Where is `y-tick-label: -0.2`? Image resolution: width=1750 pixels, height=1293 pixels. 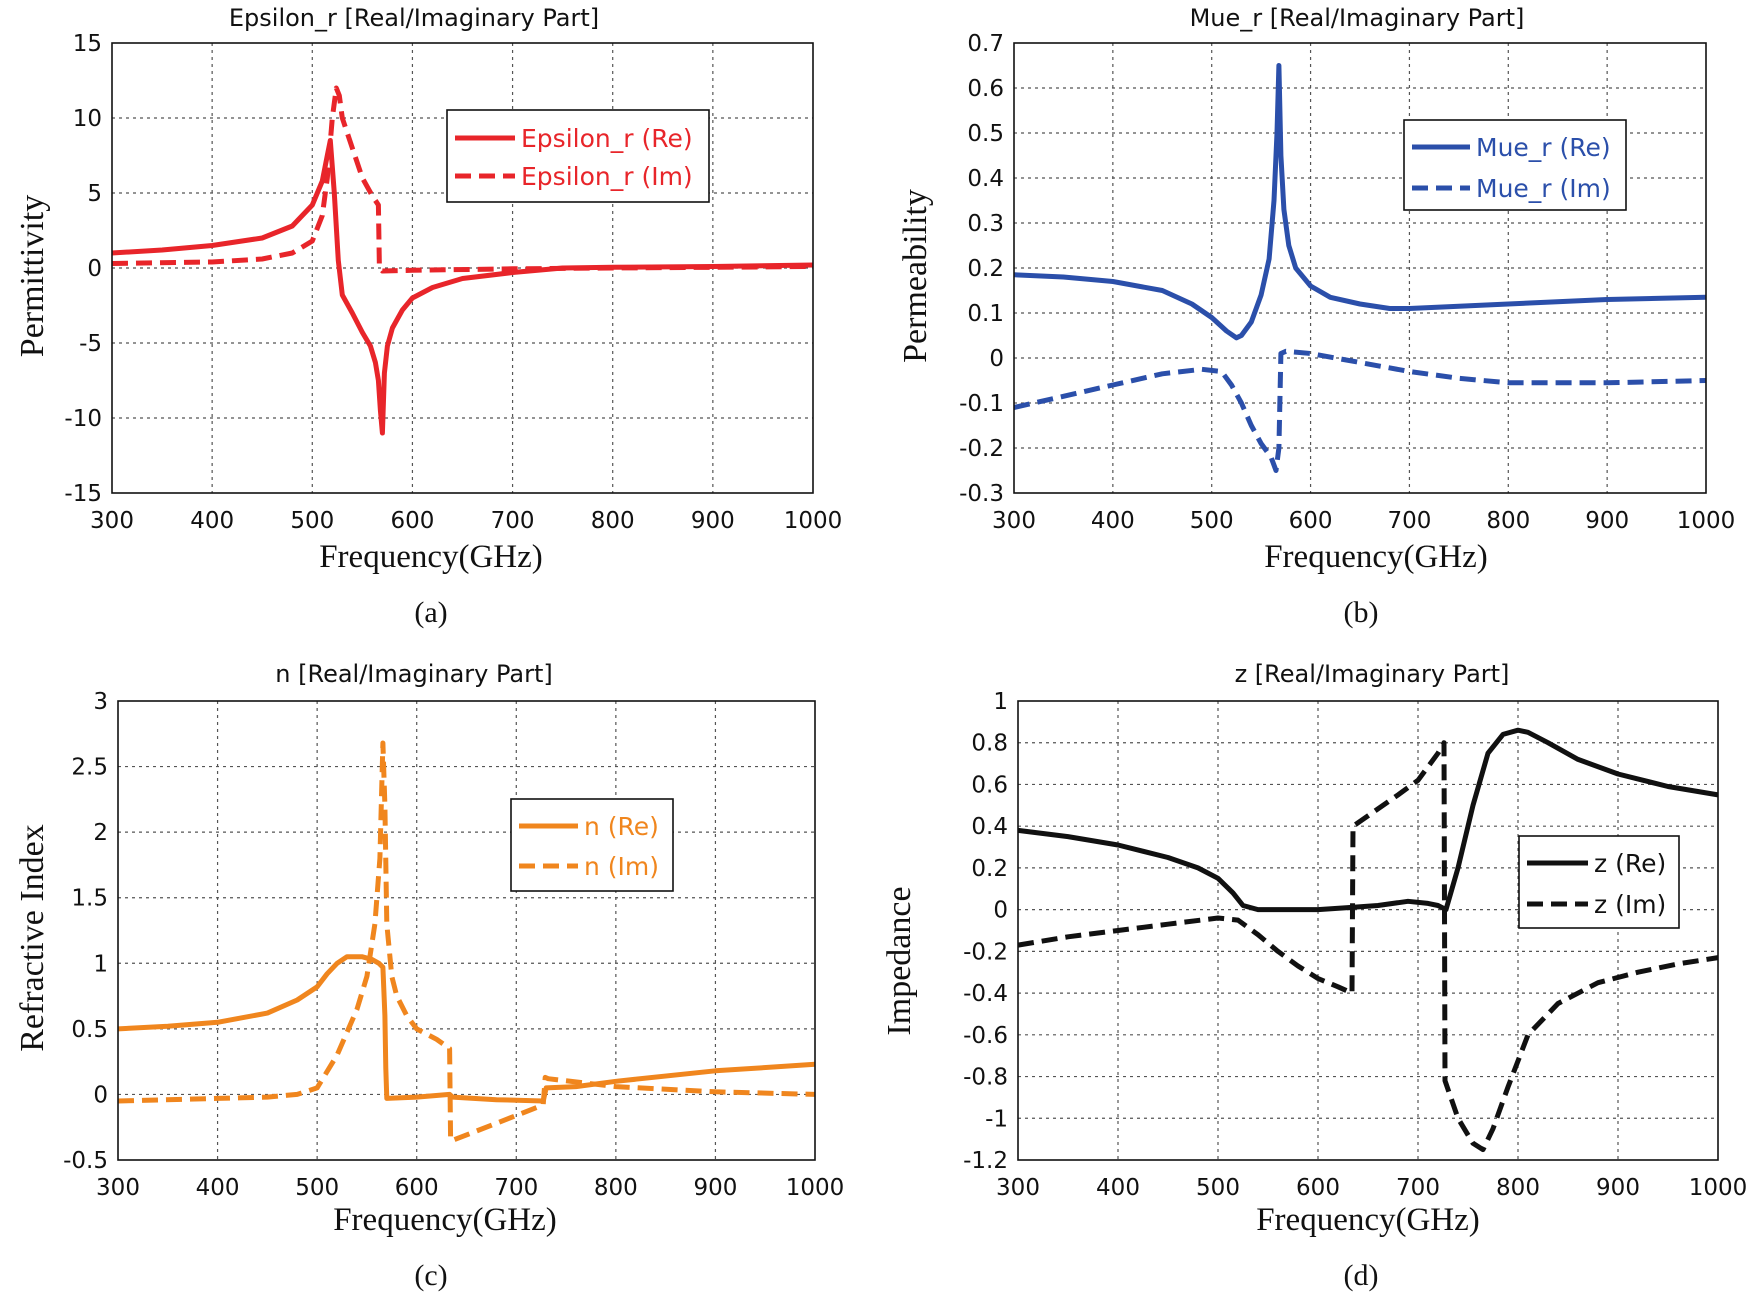 y-tick-label: -0.2 is located at coordinates (985, 952).